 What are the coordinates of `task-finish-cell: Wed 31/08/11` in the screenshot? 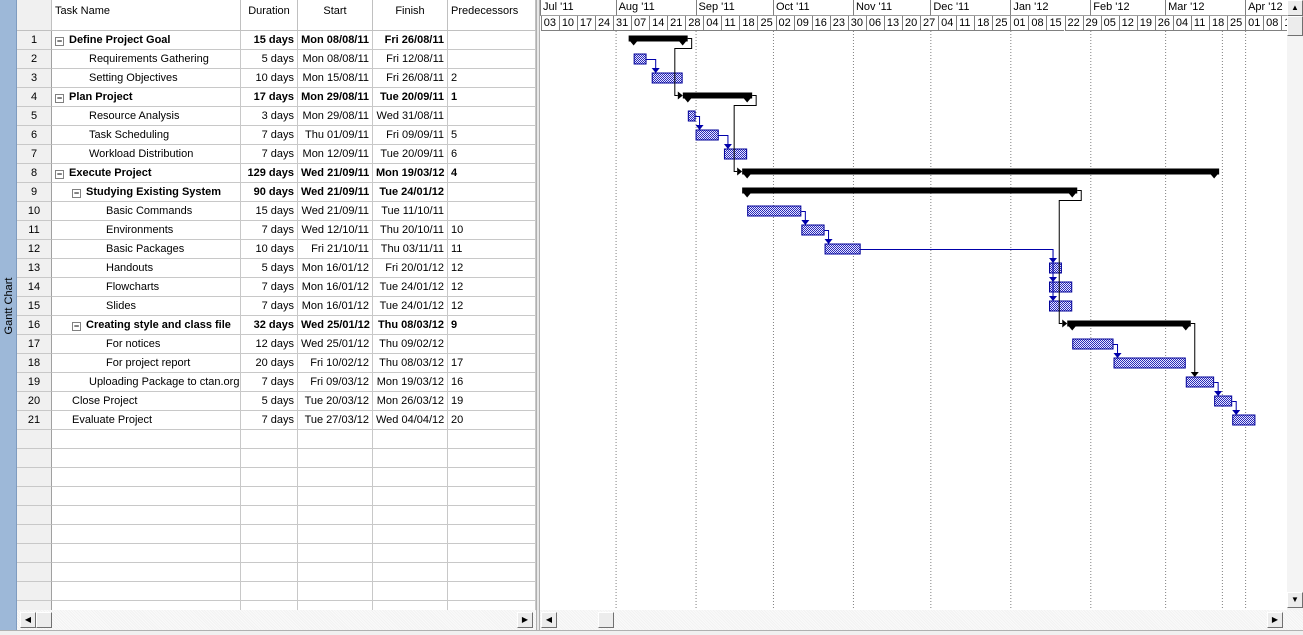 It's located at (410, 116).